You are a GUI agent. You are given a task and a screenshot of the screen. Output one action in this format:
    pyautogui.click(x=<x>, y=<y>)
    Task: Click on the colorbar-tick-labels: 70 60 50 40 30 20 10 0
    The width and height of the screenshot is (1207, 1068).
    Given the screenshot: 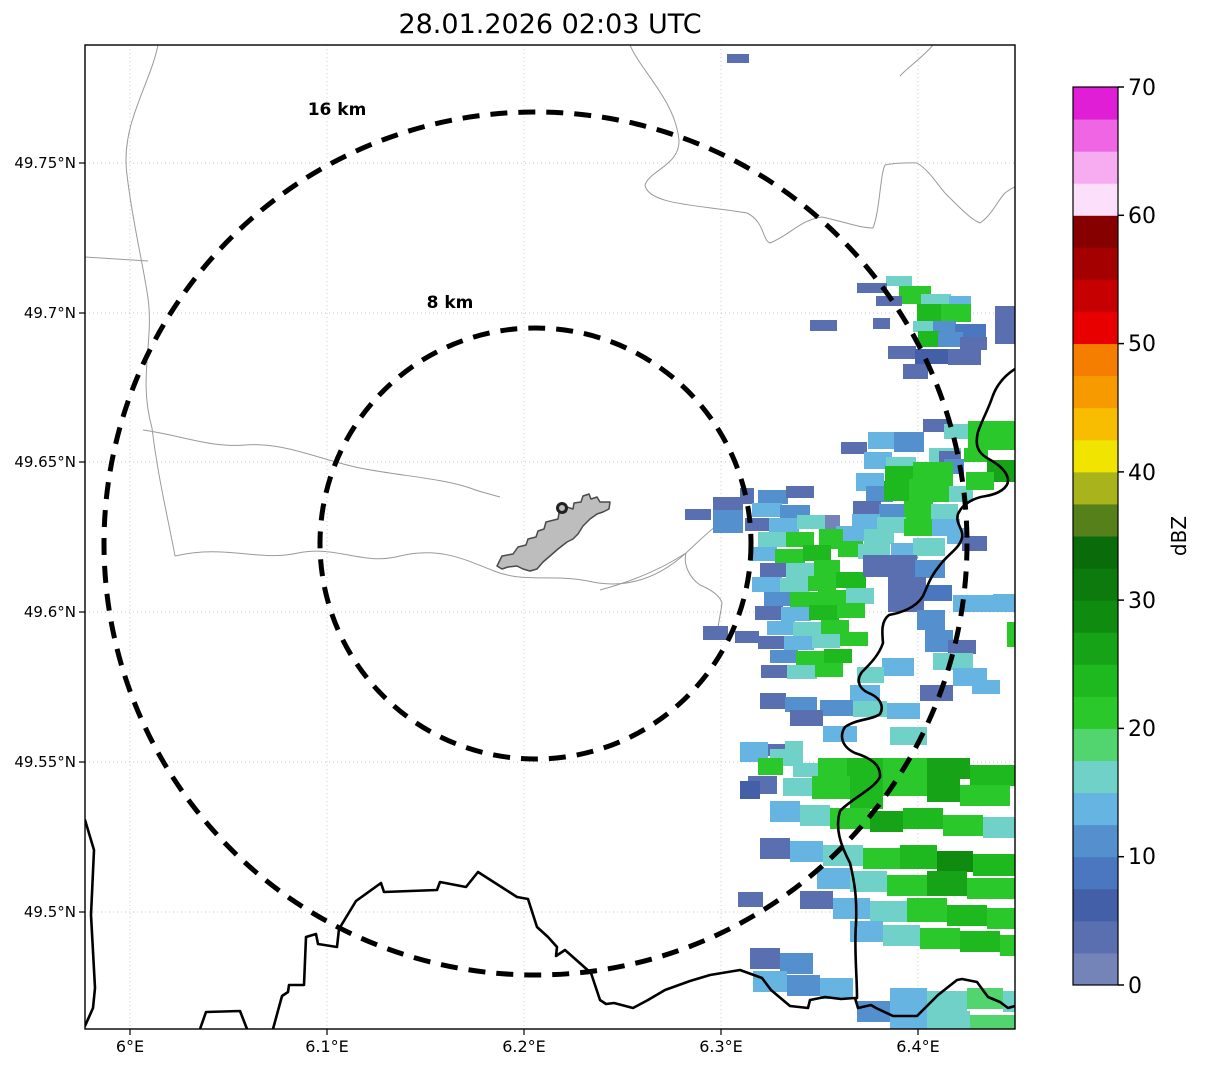 What is the action you would take?
    pyautogui.click(x=1142, y=537)
    